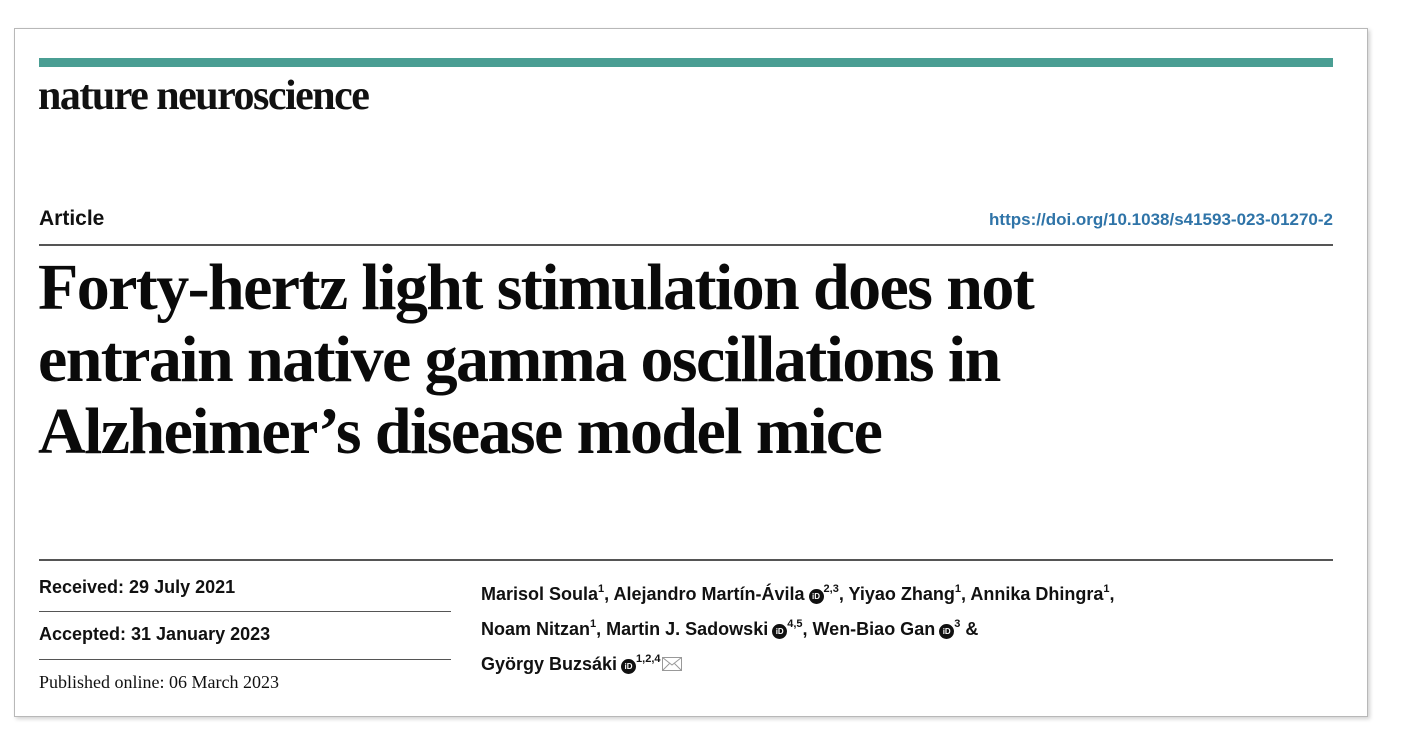  Describe the element at coordinates (687, 629) in the screenshot. I see `author-name: Martin J. Sadowski` at that location.